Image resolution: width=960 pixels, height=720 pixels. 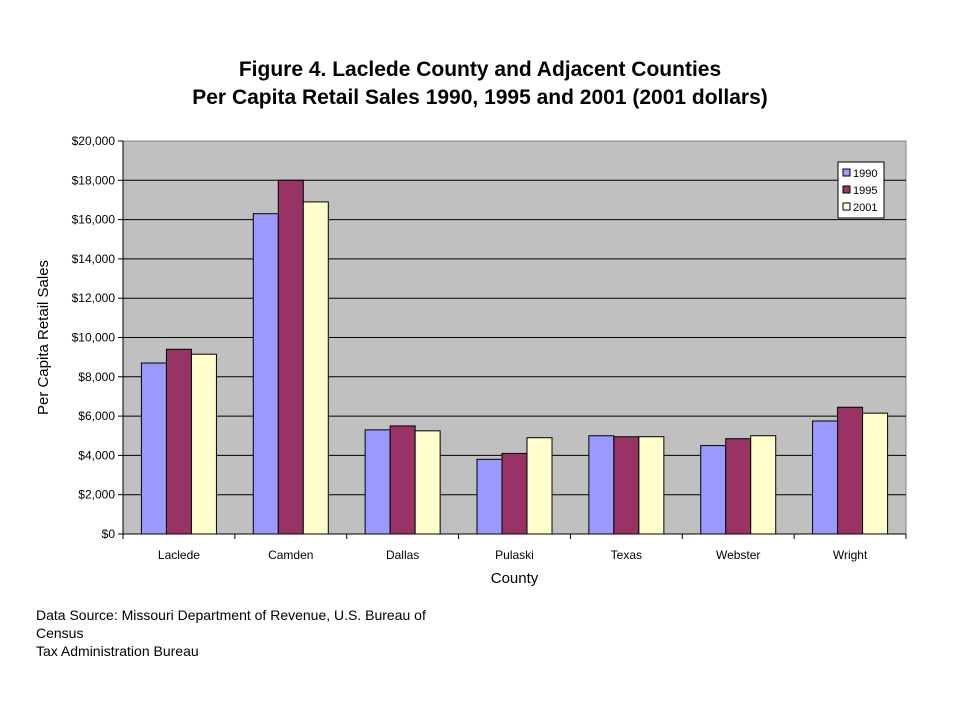 I want to click on legend-swatch-1995, so click(x=846, y=189).